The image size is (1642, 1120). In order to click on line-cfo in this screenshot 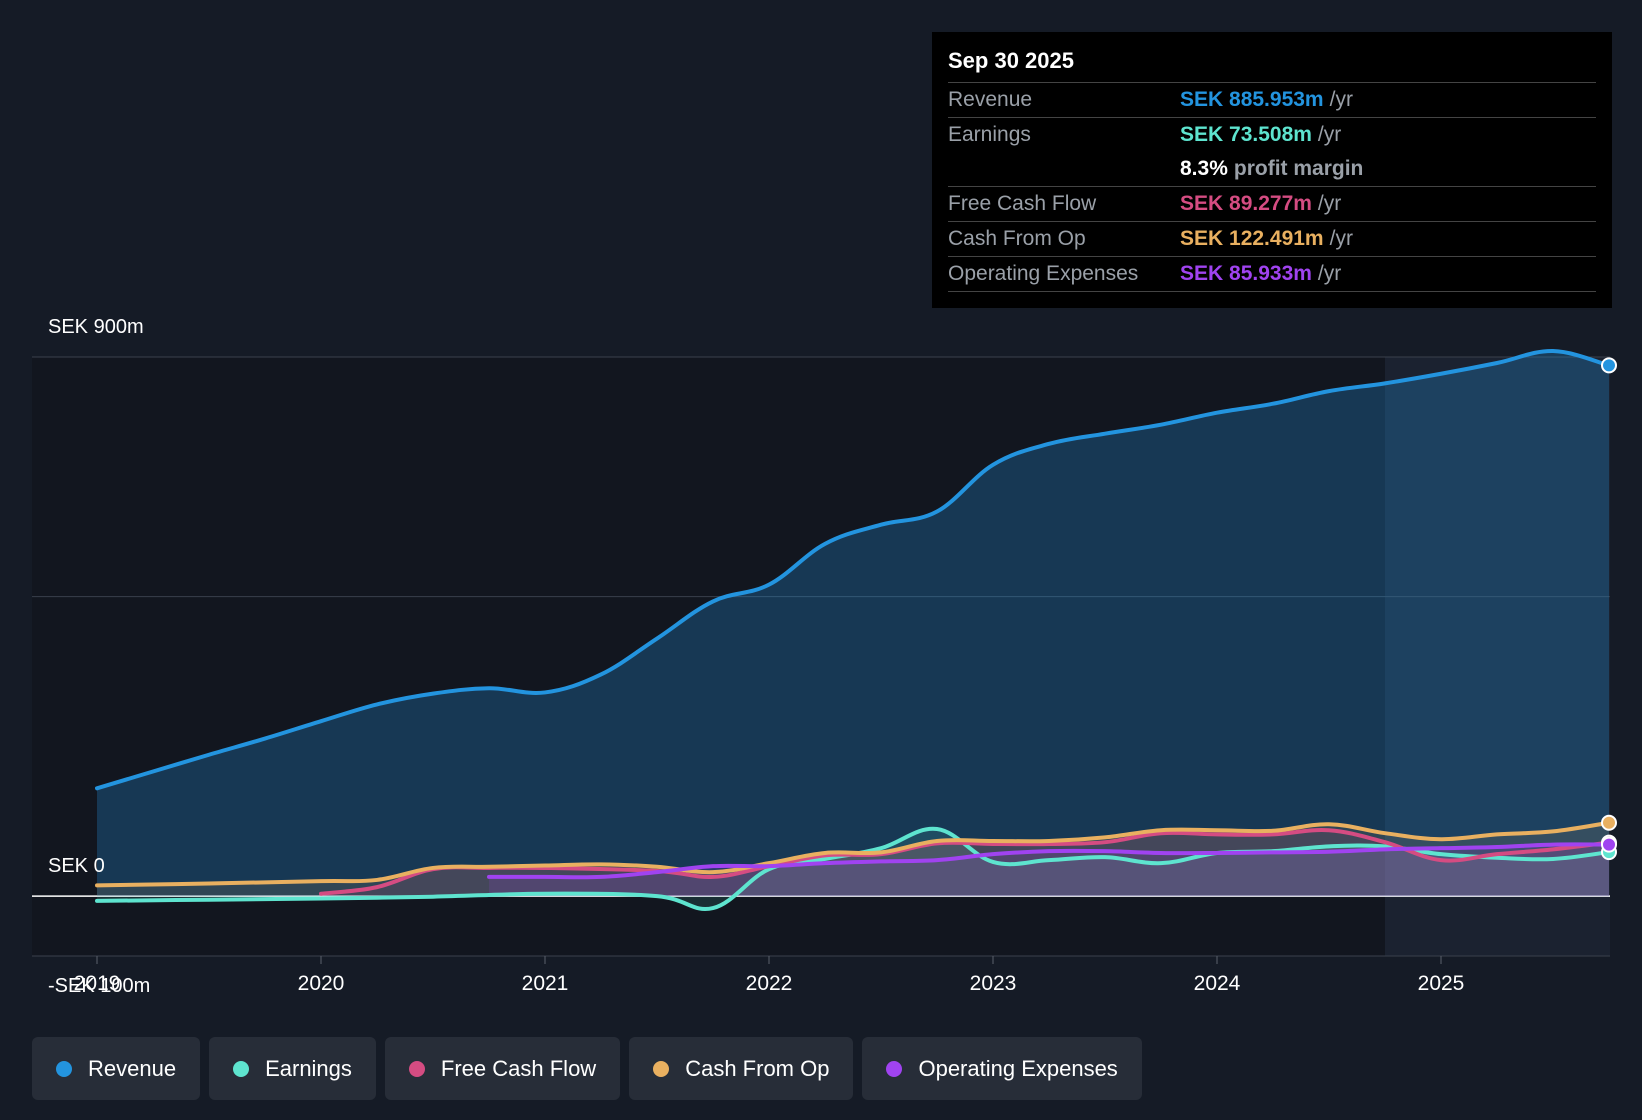, I will do `click(853, 854)`.